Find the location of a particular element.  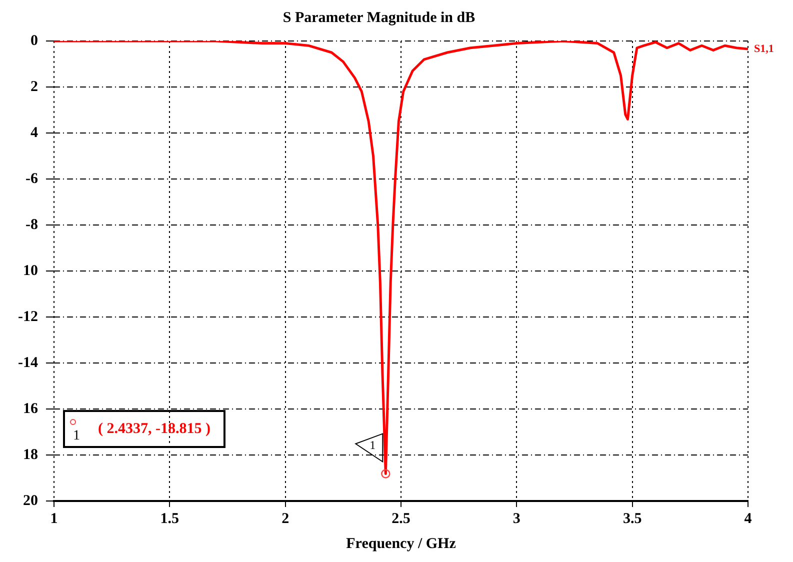

y-tick-label: 0 is located at coordinates (34, 40).